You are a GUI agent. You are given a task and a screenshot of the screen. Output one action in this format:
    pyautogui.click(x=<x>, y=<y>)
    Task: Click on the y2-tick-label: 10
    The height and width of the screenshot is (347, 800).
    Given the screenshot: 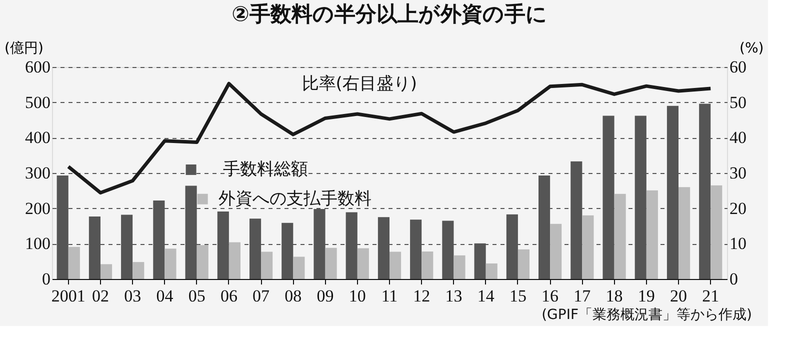 What is the action you would take?
    pyautogui.click(x=738, y=244)
    